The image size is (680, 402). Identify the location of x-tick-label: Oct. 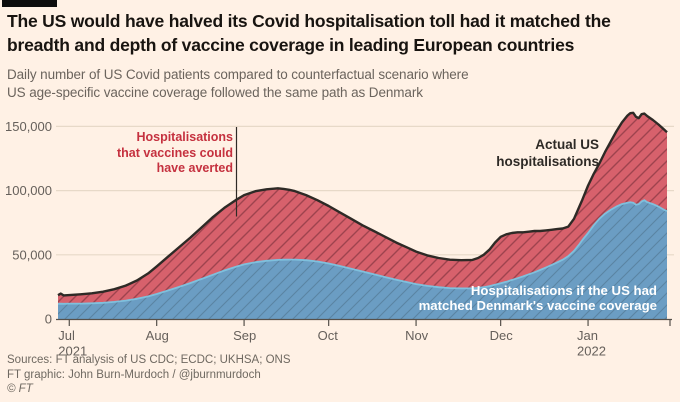
(328, 335).